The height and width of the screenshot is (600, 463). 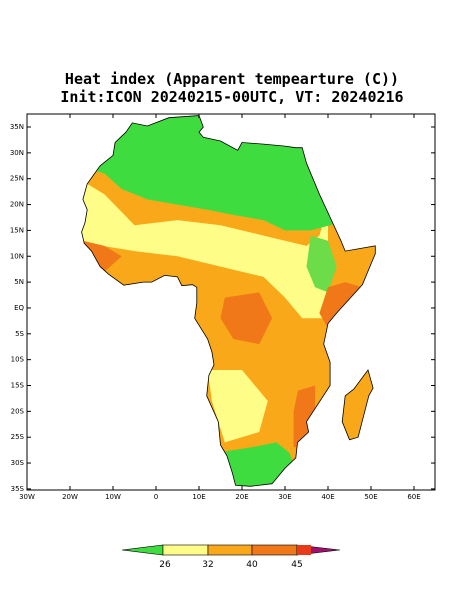 What do you see at coordinates (296, 565) in the screenshot?
I see `colorbar-label: 45` at bounding box center [296, 565].